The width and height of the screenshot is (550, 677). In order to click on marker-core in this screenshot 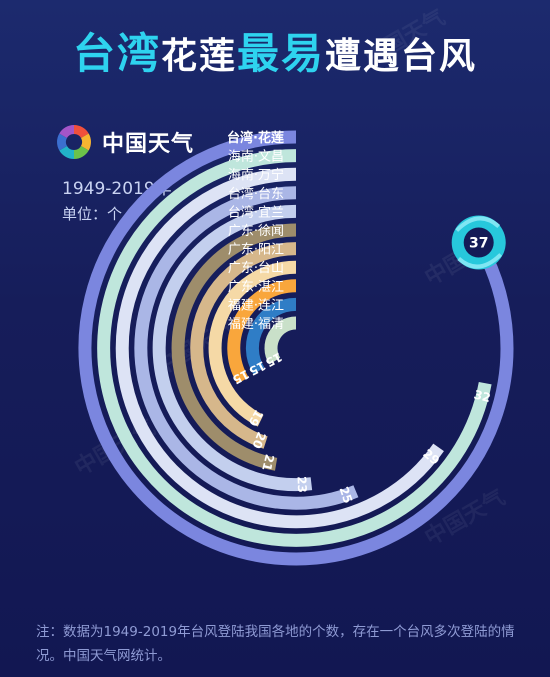, I will do `click(478, 242)`.